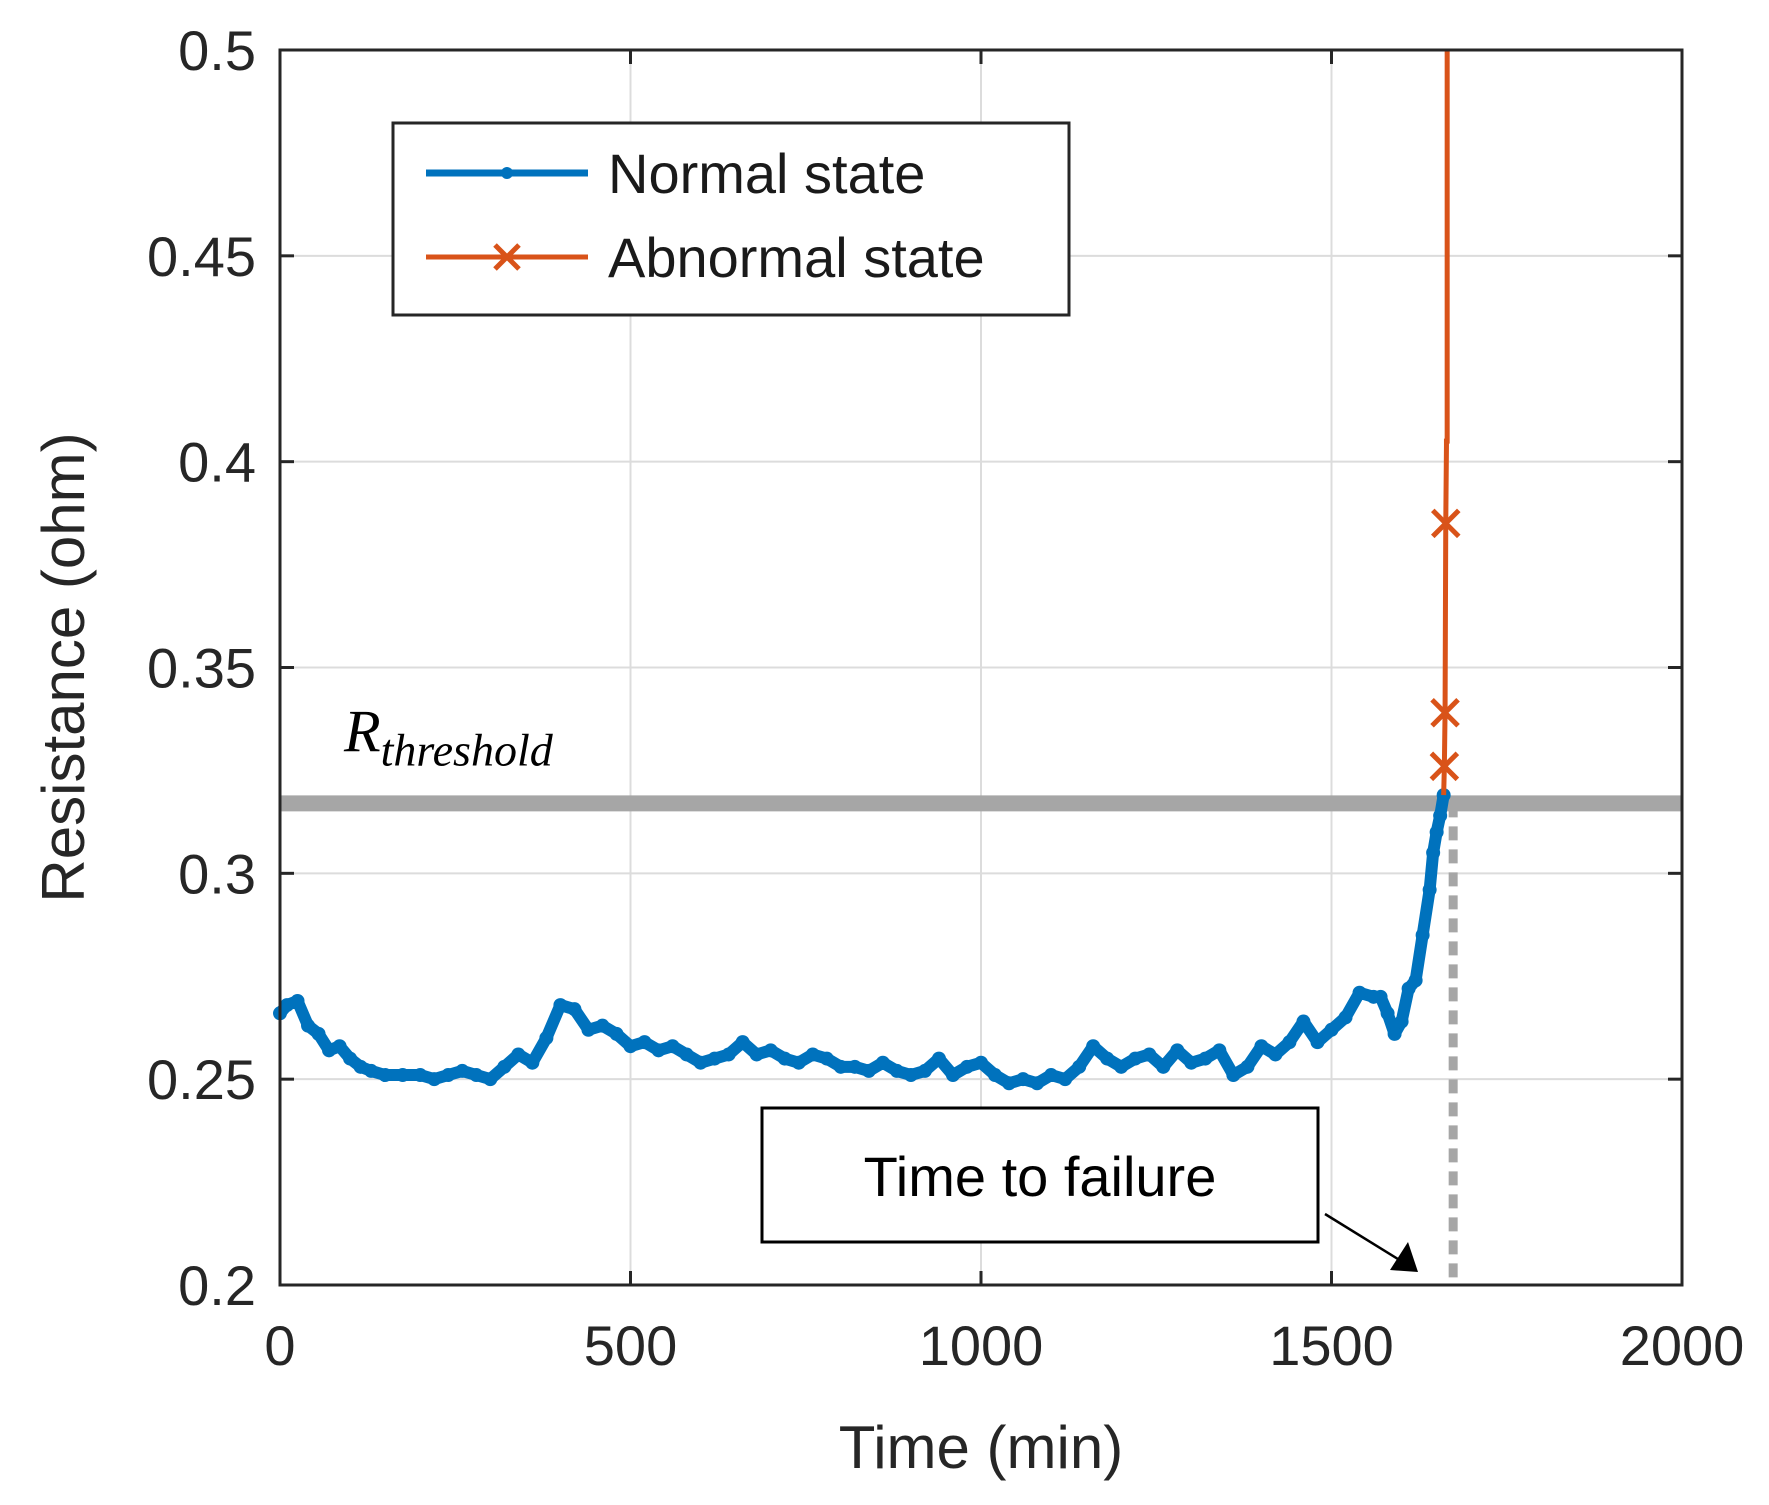 The width and height of the screenshot is (1769, 1505). I want to click on threshold-label: Rthreshold, so click(448, 736).